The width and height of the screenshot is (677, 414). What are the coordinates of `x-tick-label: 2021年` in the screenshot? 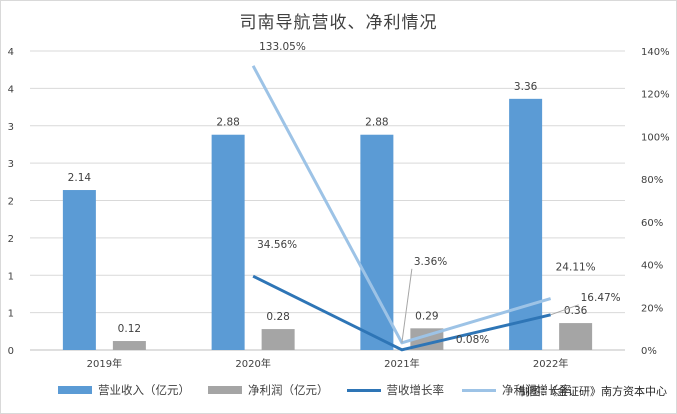 It's located at (401, 363).